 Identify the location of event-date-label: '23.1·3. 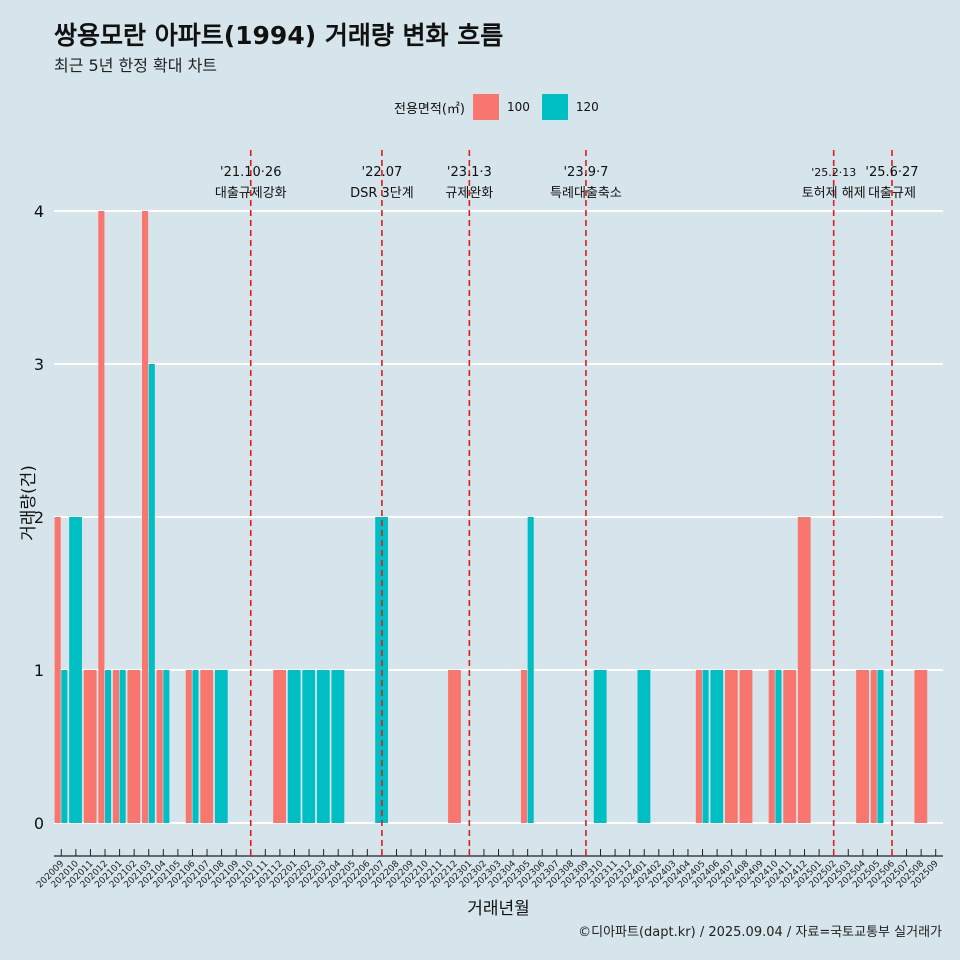
(469, 172).